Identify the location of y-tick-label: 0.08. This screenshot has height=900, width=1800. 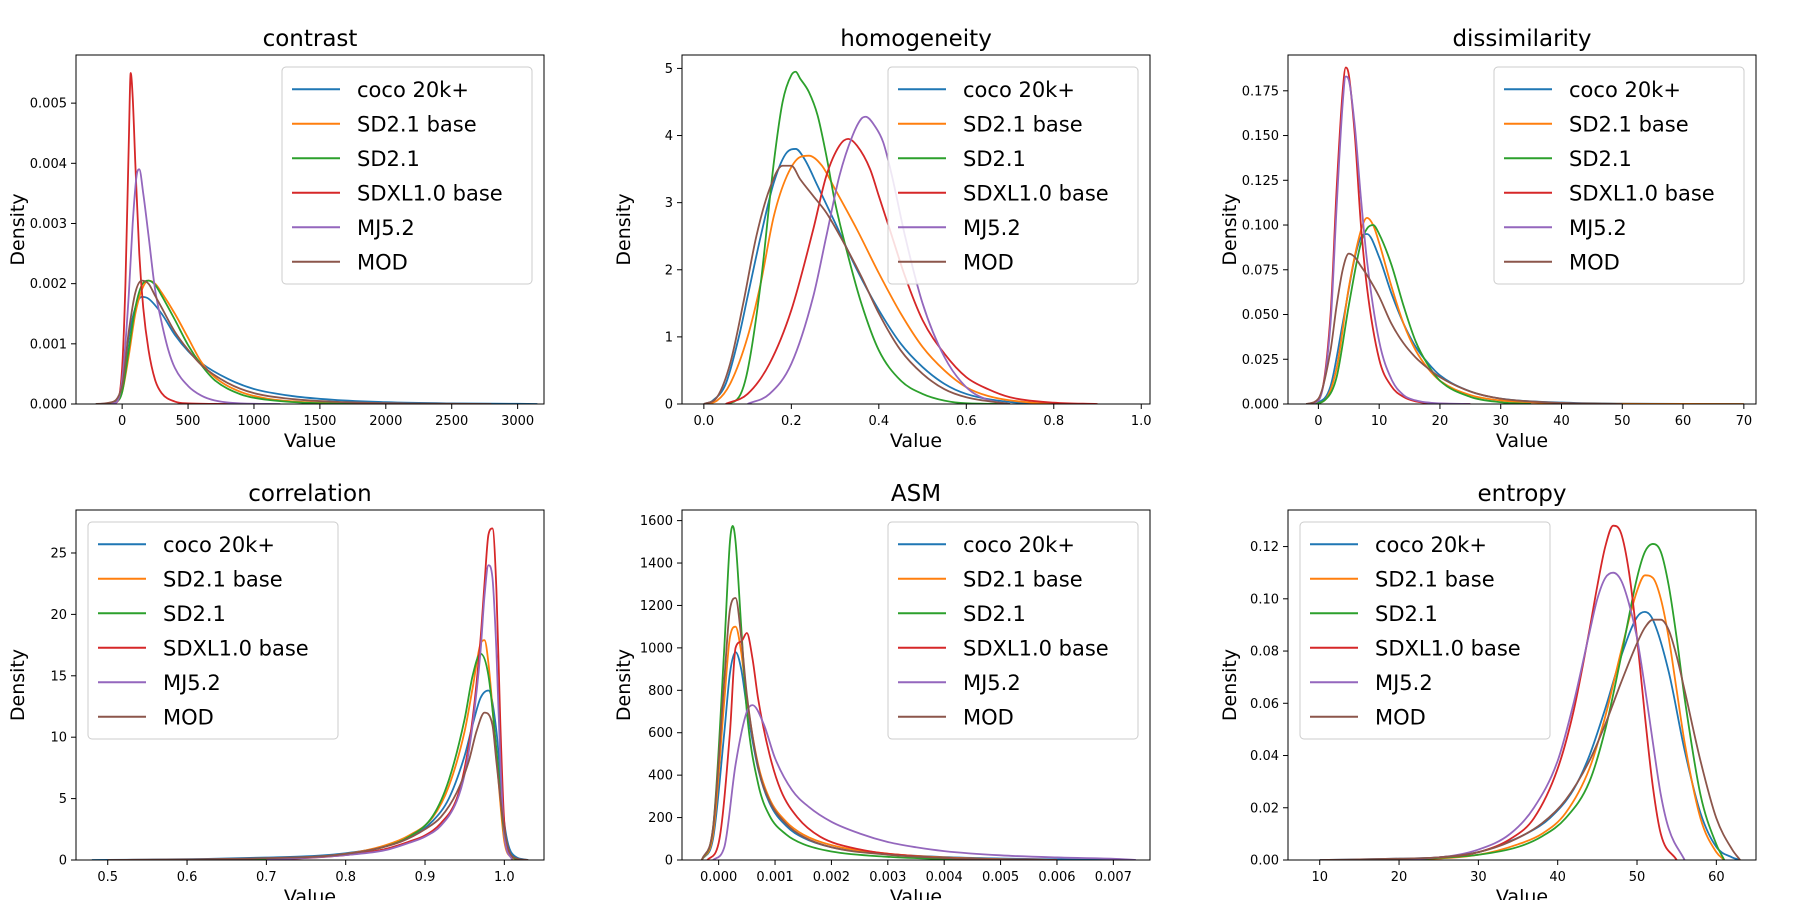
(1264, 652).